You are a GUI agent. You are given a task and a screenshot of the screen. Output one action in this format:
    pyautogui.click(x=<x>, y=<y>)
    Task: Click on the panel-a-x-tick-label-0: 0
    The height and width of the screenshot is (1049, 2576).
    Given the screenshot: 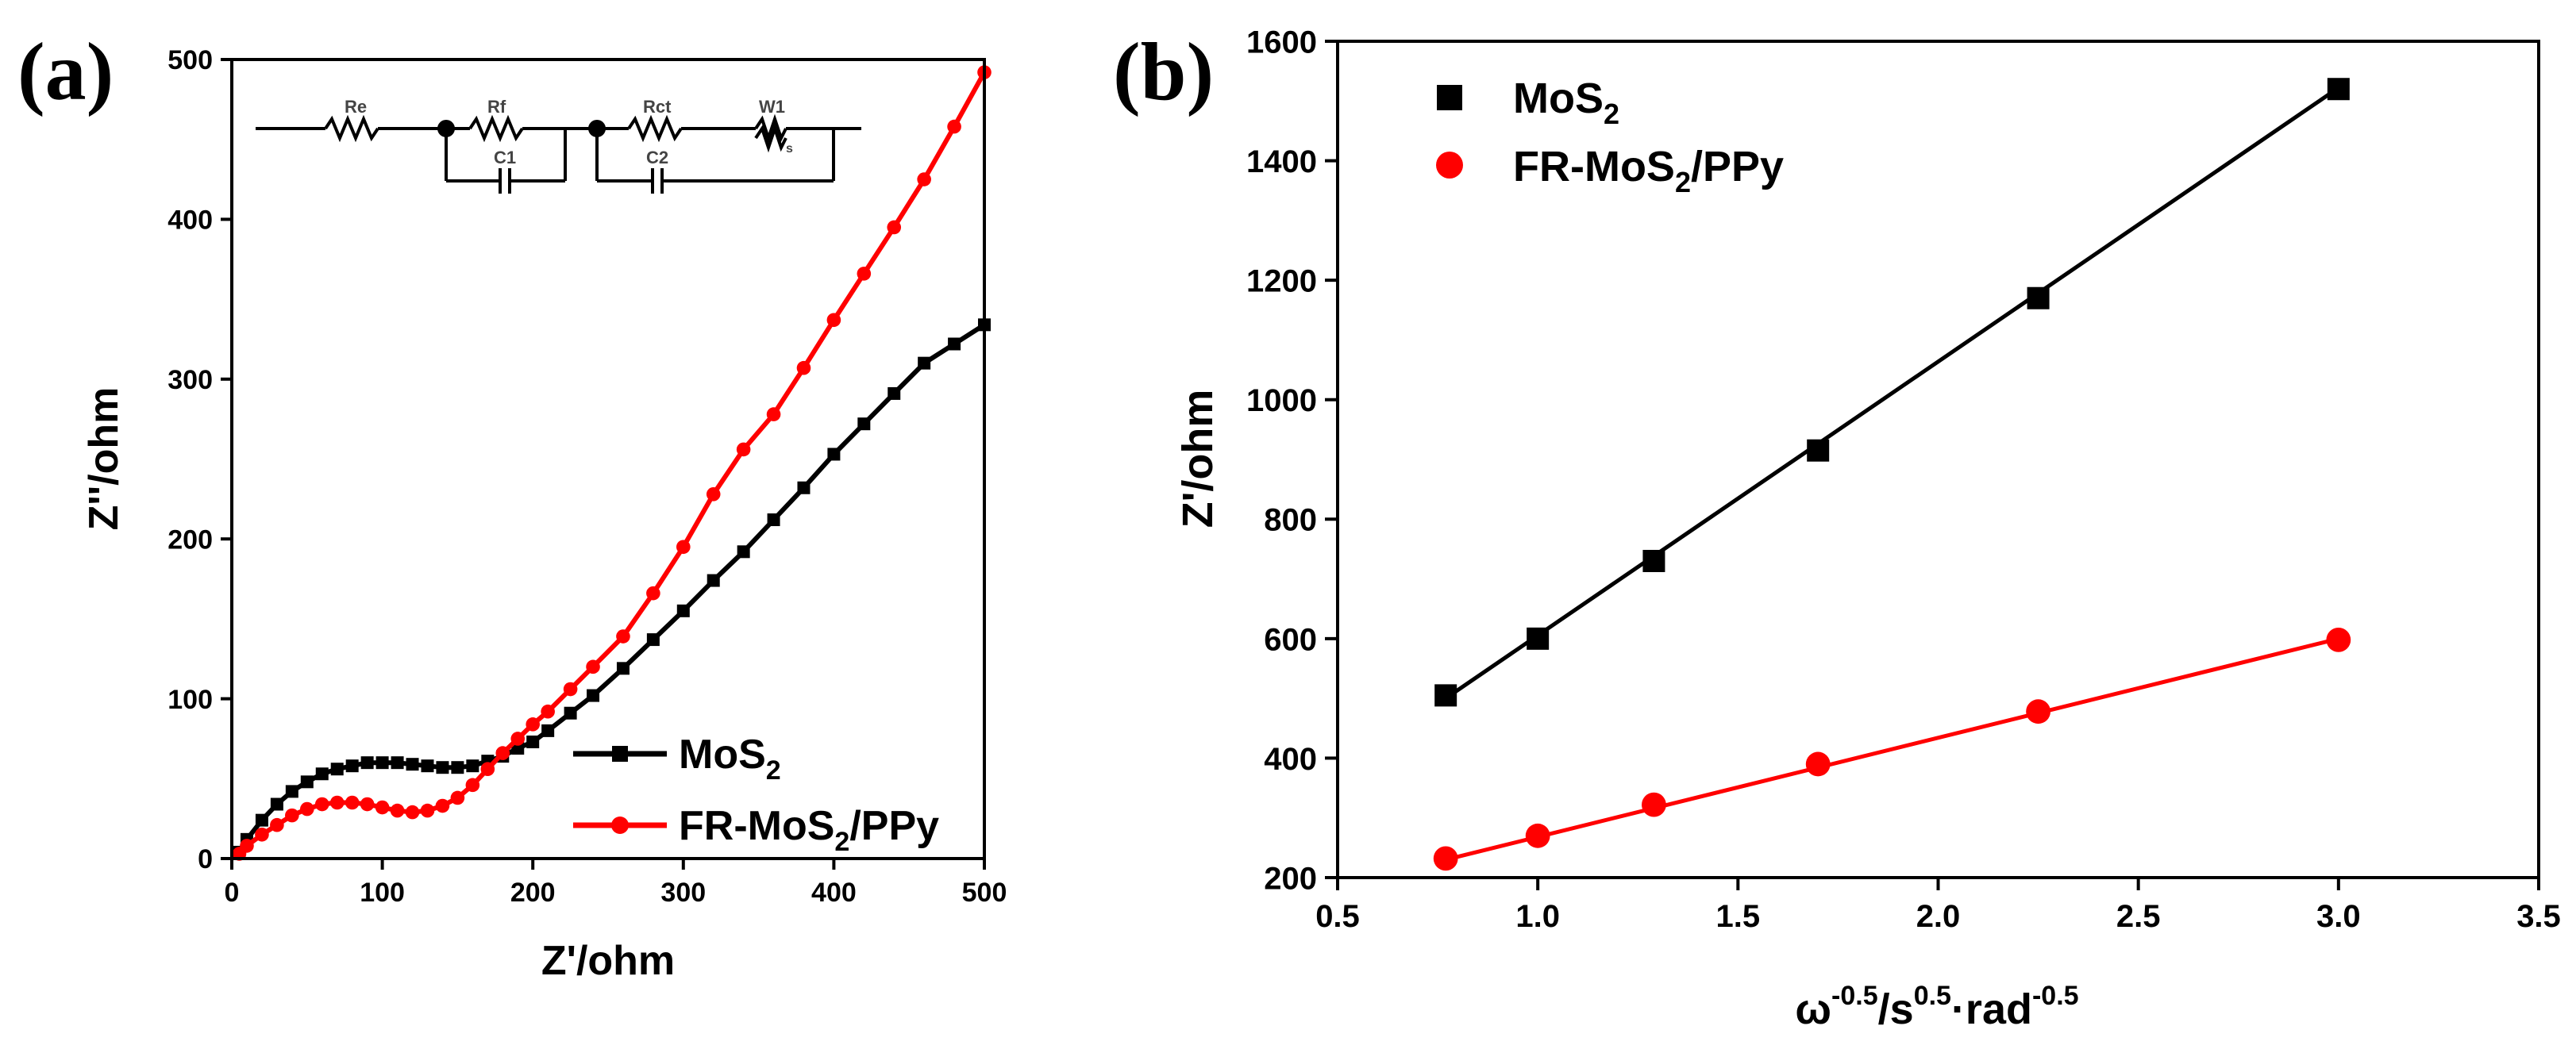 What is the action you would take?
    pyautogui.click(x=232, y=893)
    